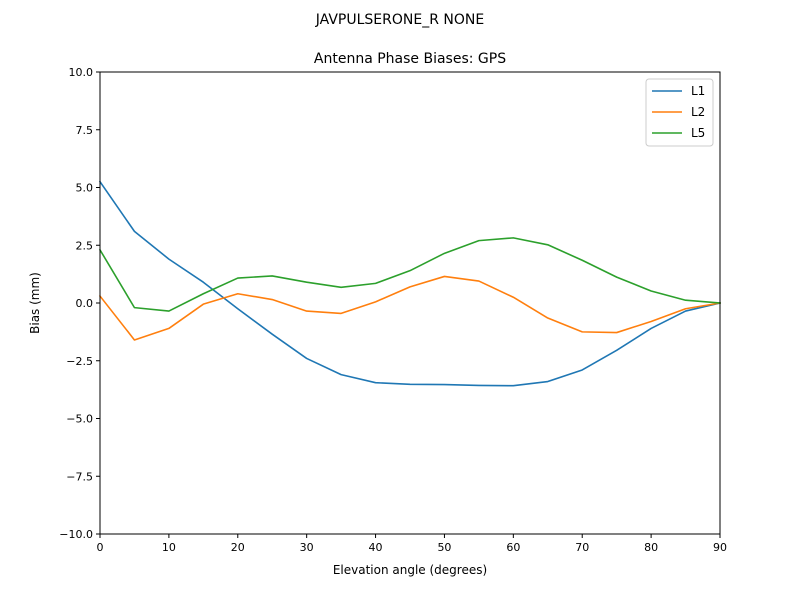 The height and width of the screenshot is (604, 800). What do you see at coordinates (513, 547) in the screenshot?
I see `x-tick-label: 60` at bounding box center [513, 547].